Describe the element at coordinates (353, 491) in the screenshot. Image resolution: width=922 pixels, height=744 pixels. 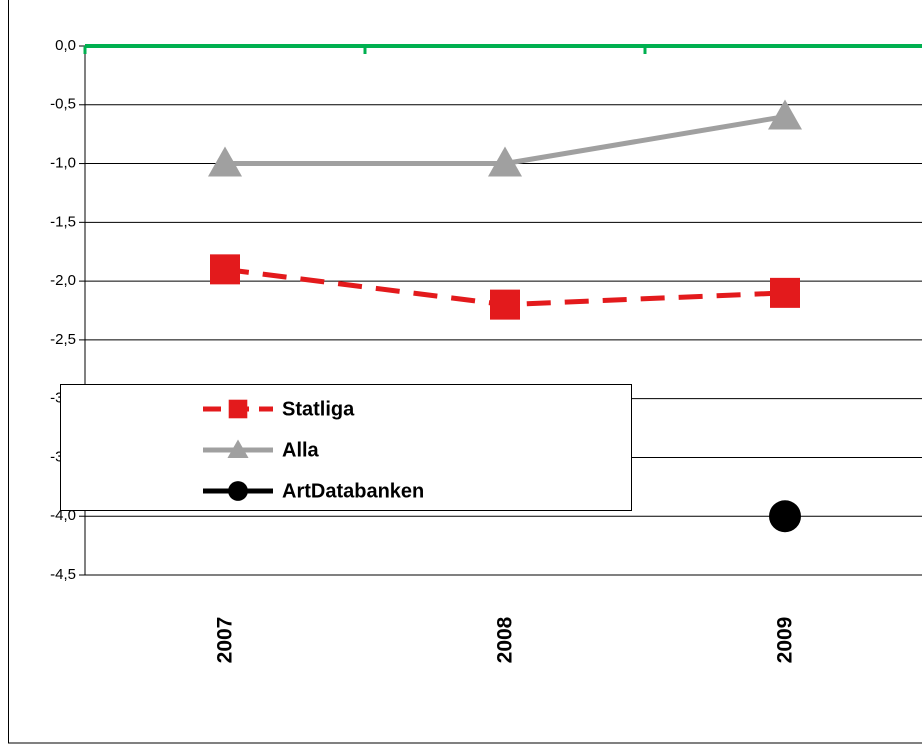
I see `legend-label: ArtDatabanken` at that location.